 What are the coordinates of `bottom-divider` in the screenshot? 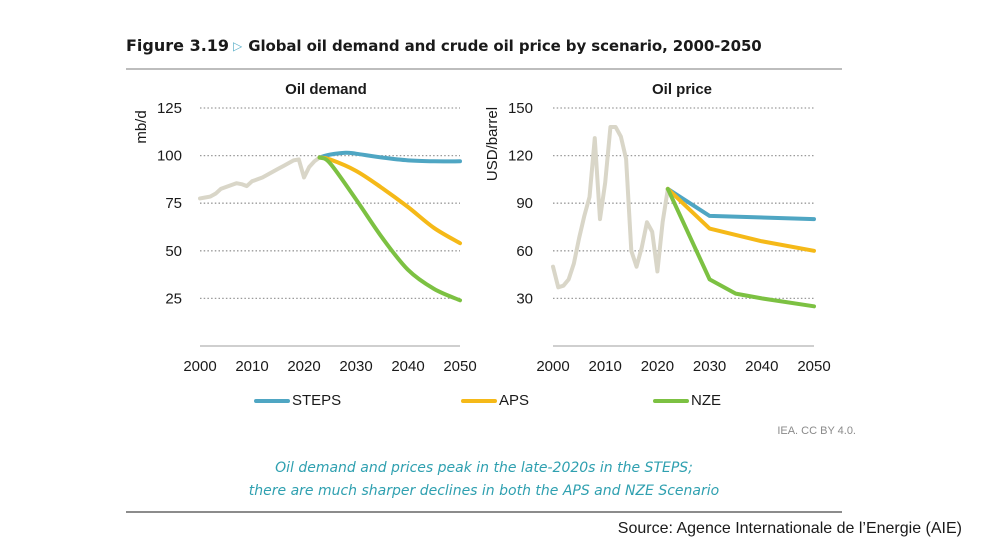 It's located at (484, 512).